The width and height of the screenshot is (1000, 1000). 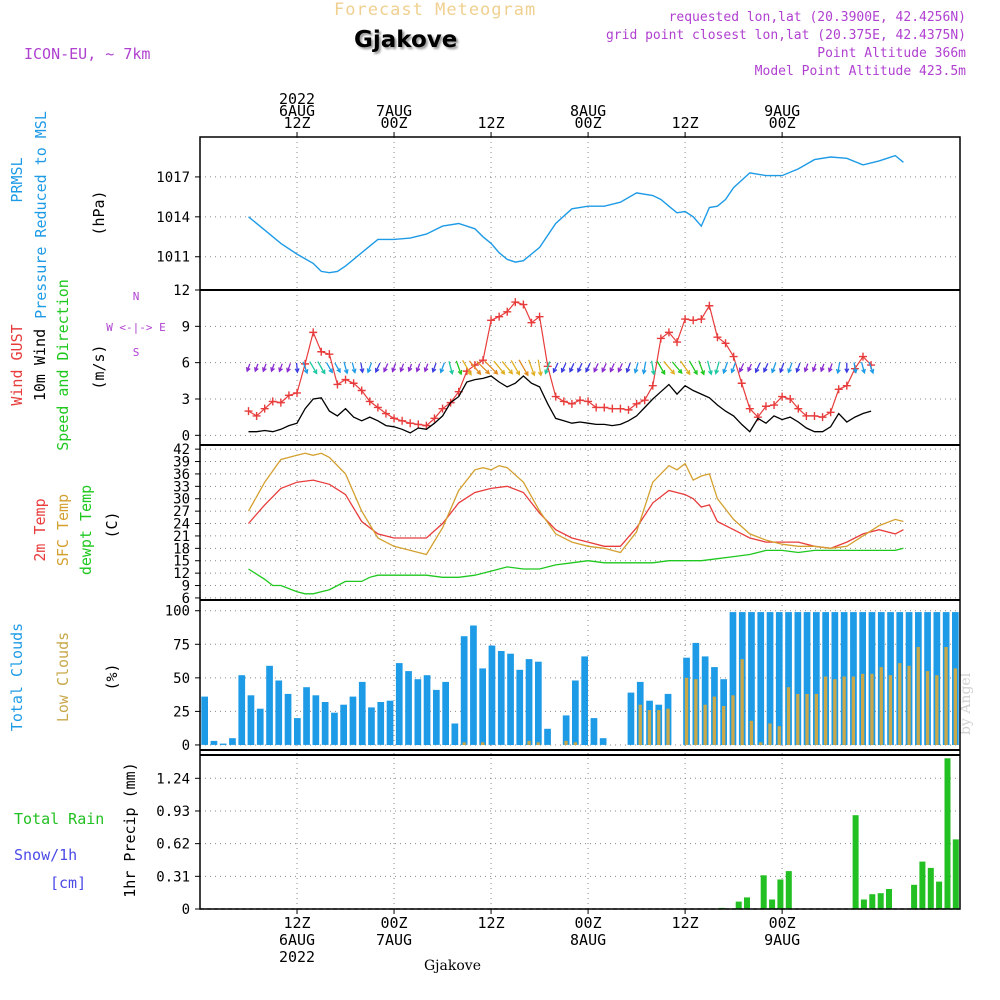 I want to click on y-tick-label: 1011, so click(x=173, y=258).